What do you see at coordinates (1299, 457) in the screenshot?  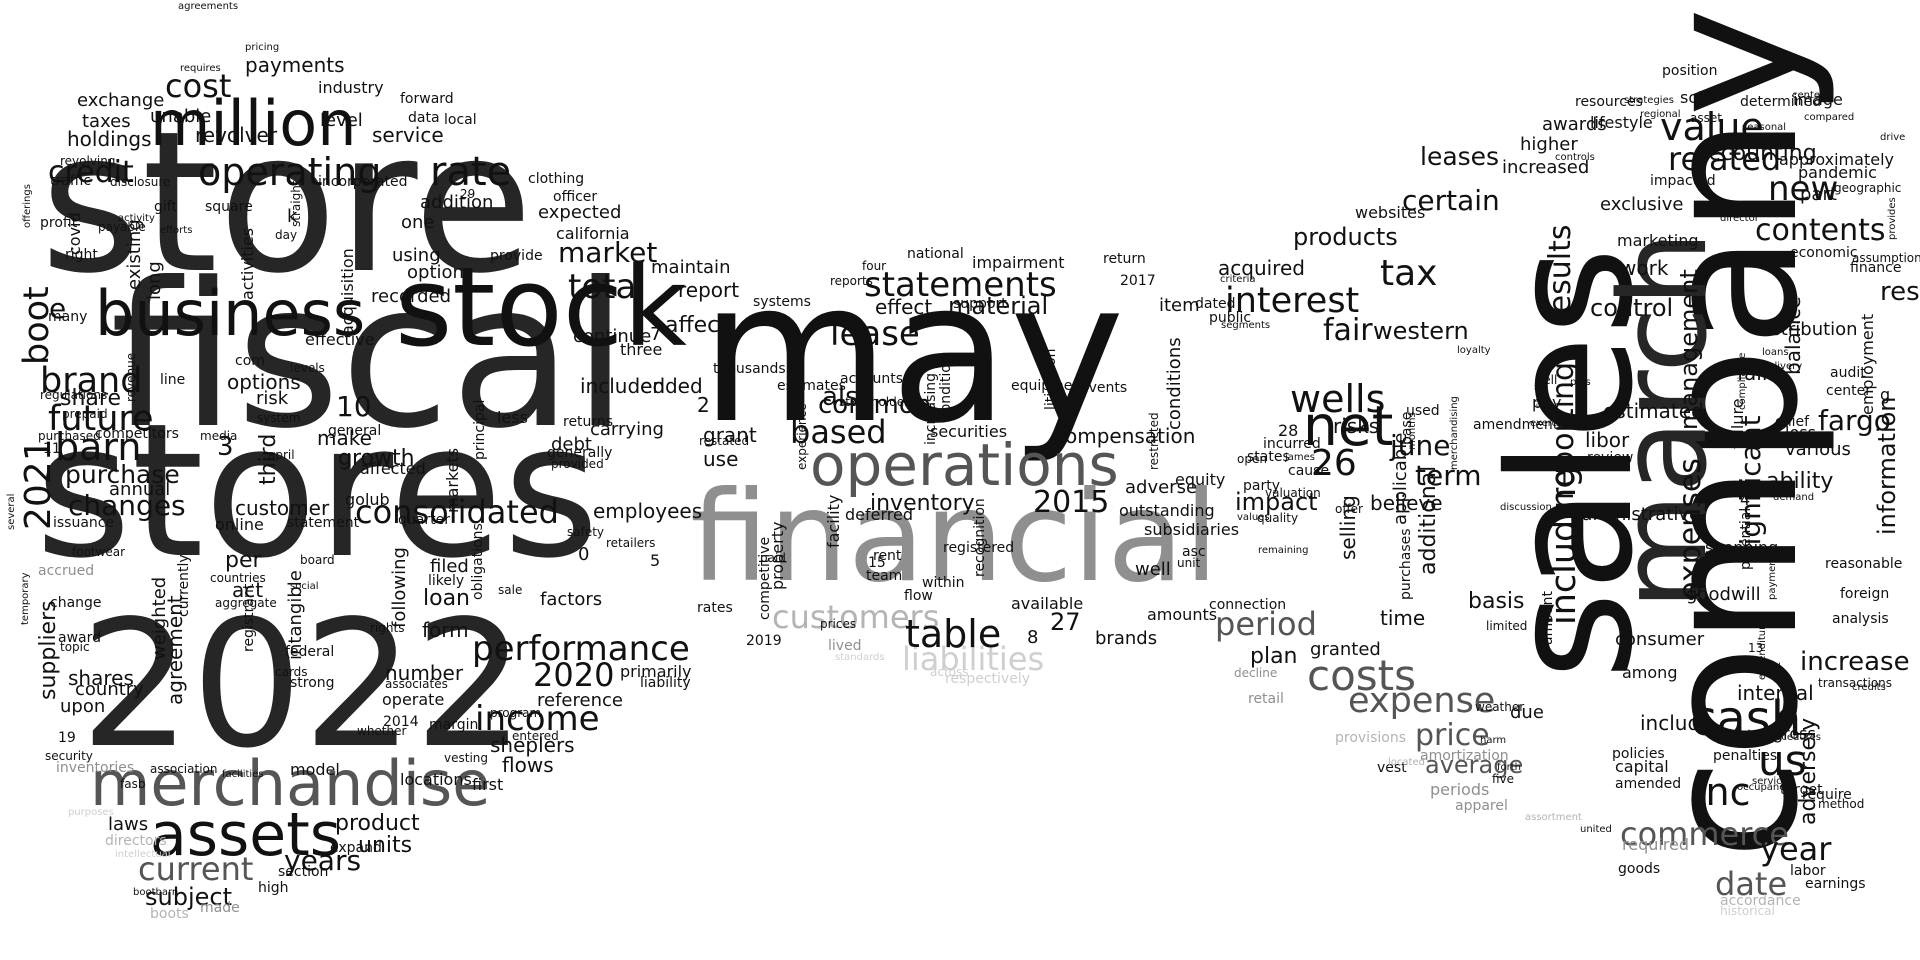 I see `word-james: james` at bounding box center [1299, 457].